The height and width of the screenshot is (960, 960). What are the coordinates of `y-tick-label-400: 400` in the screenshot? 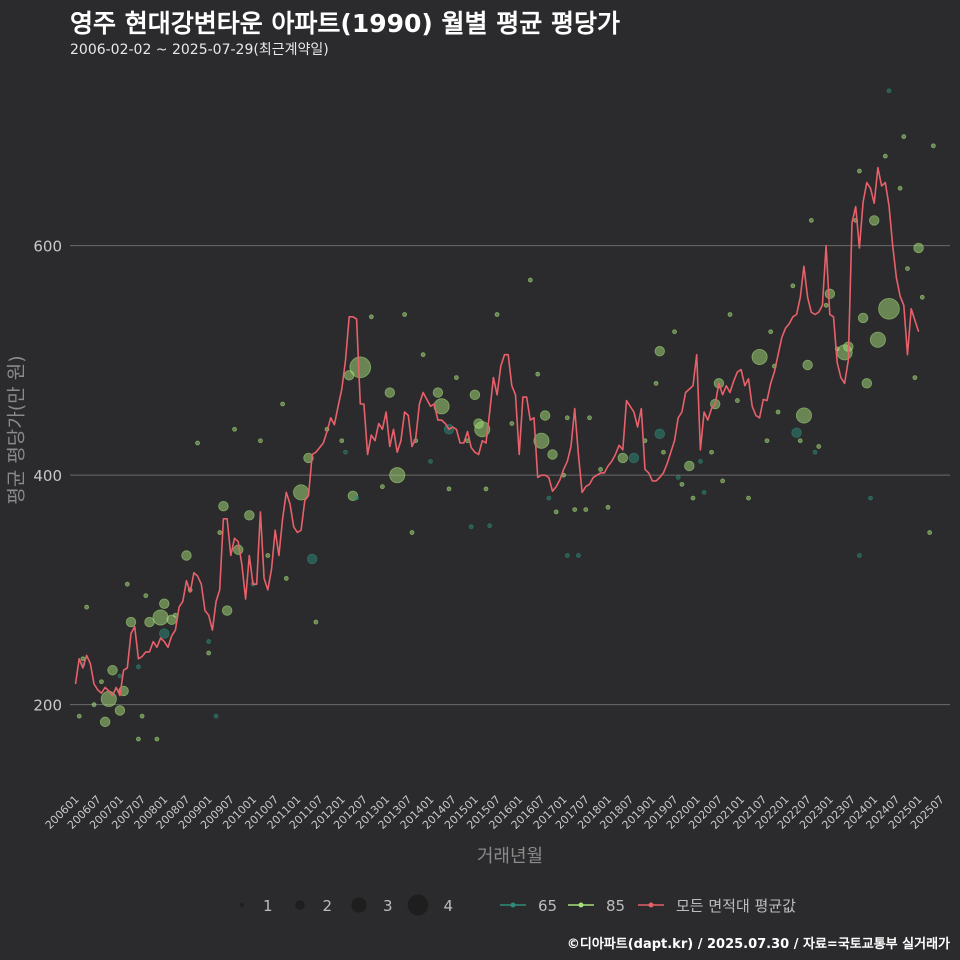 It's located at (47, 476).